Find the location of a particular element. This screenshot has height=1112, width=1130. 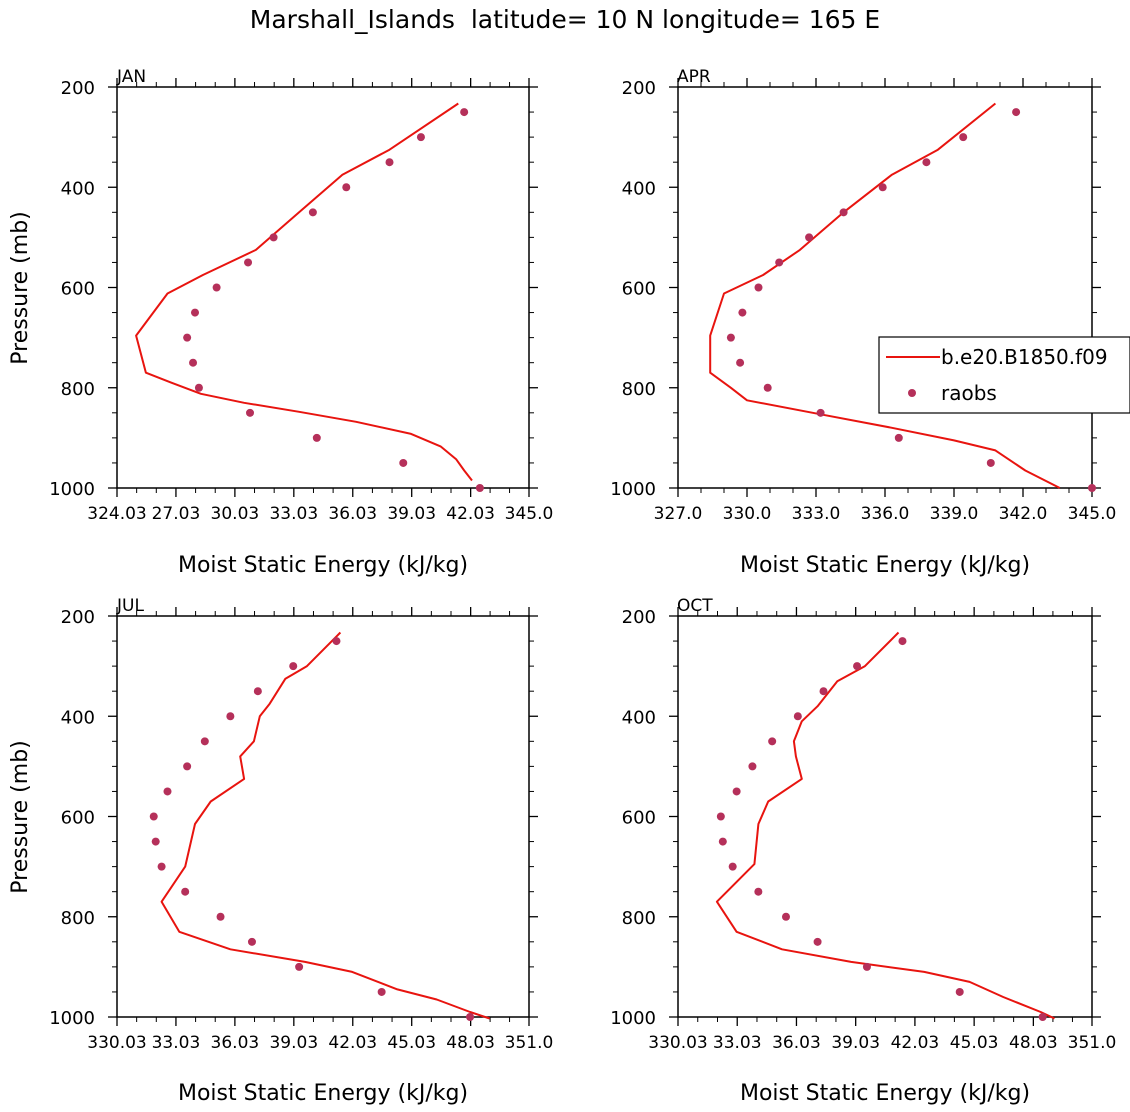

x-tick-label-jan: 27.03 is located at coordinates (176, 514).